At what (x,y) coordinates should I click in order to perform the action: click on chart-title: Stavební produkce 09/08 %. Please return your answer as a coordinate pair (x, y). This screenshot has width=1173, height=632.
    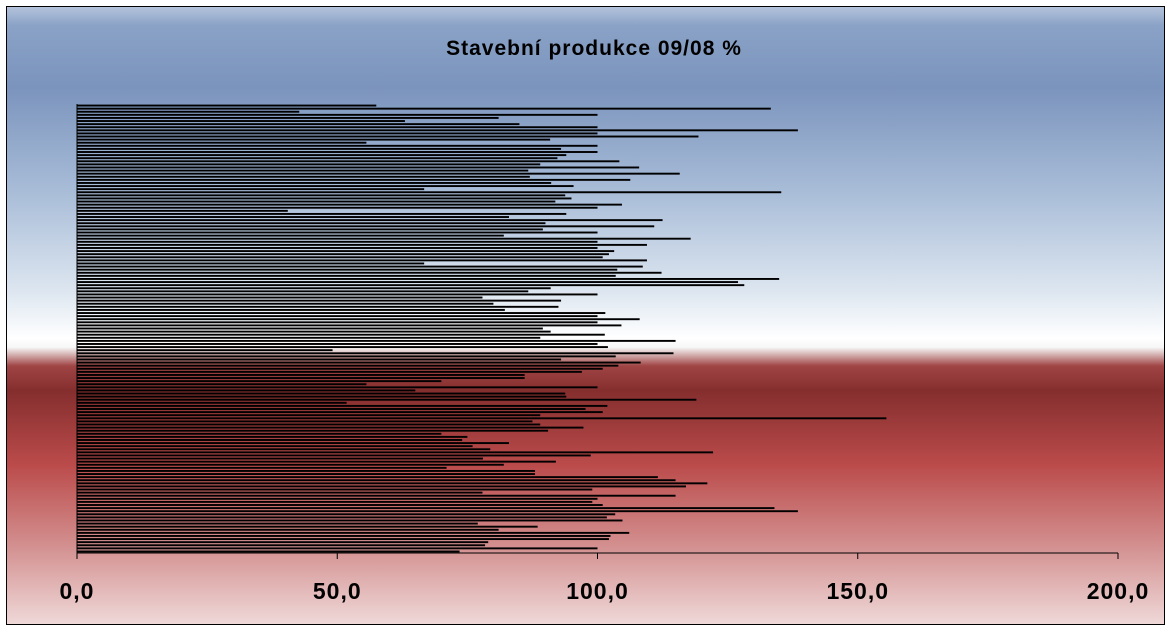
    Looking at the image, I should click on (594, 48).